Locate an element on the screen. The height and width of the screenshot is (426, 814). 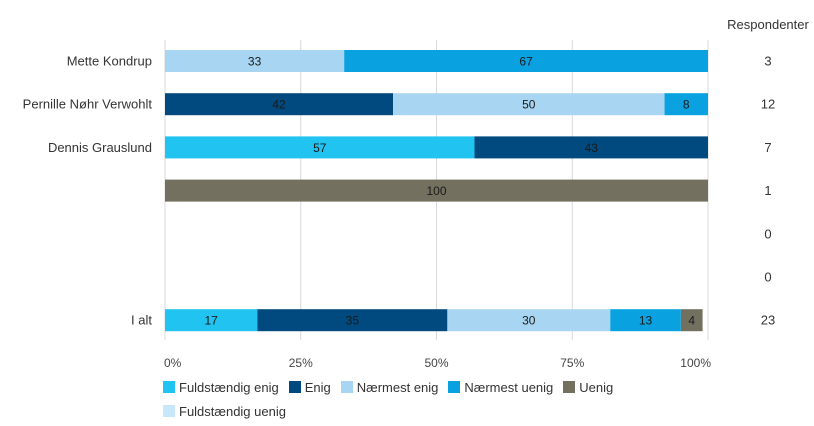
x-tick-label: 0% is located at coordinates (173, 363).